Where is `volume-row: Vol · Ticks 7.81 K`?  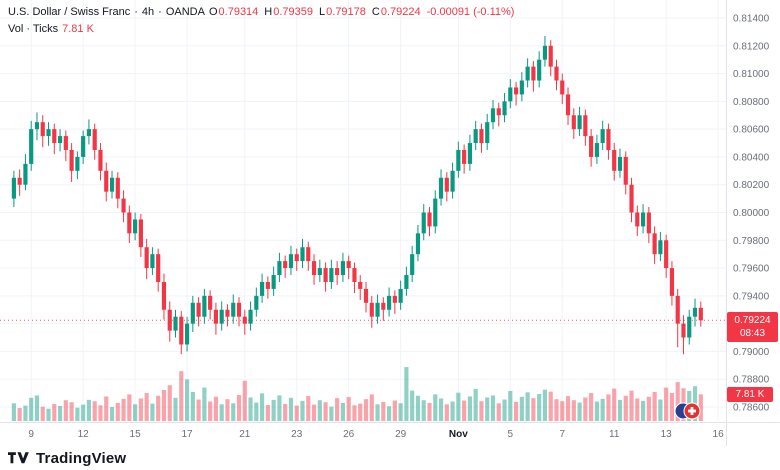
volume-row: Vol · Ticks 7.81 K is located at coordinates (264, 29).